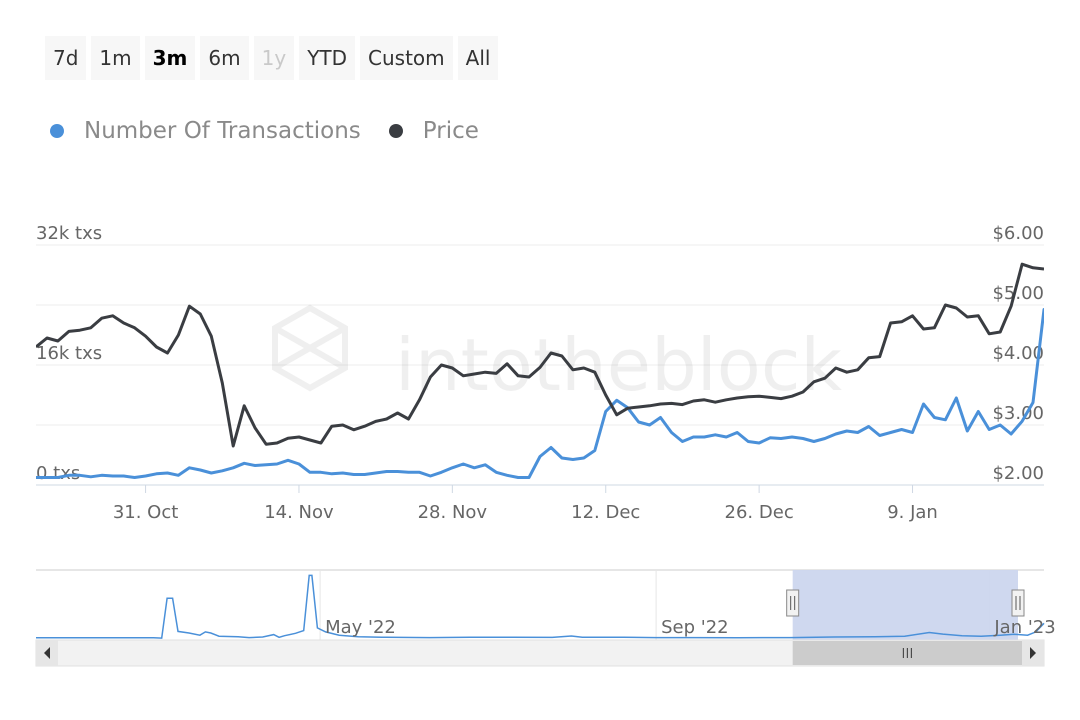  What do you see at coordinates (395, 131) in the screenshot?
I see `legend-dot-price` at bounding box center [395, 131].